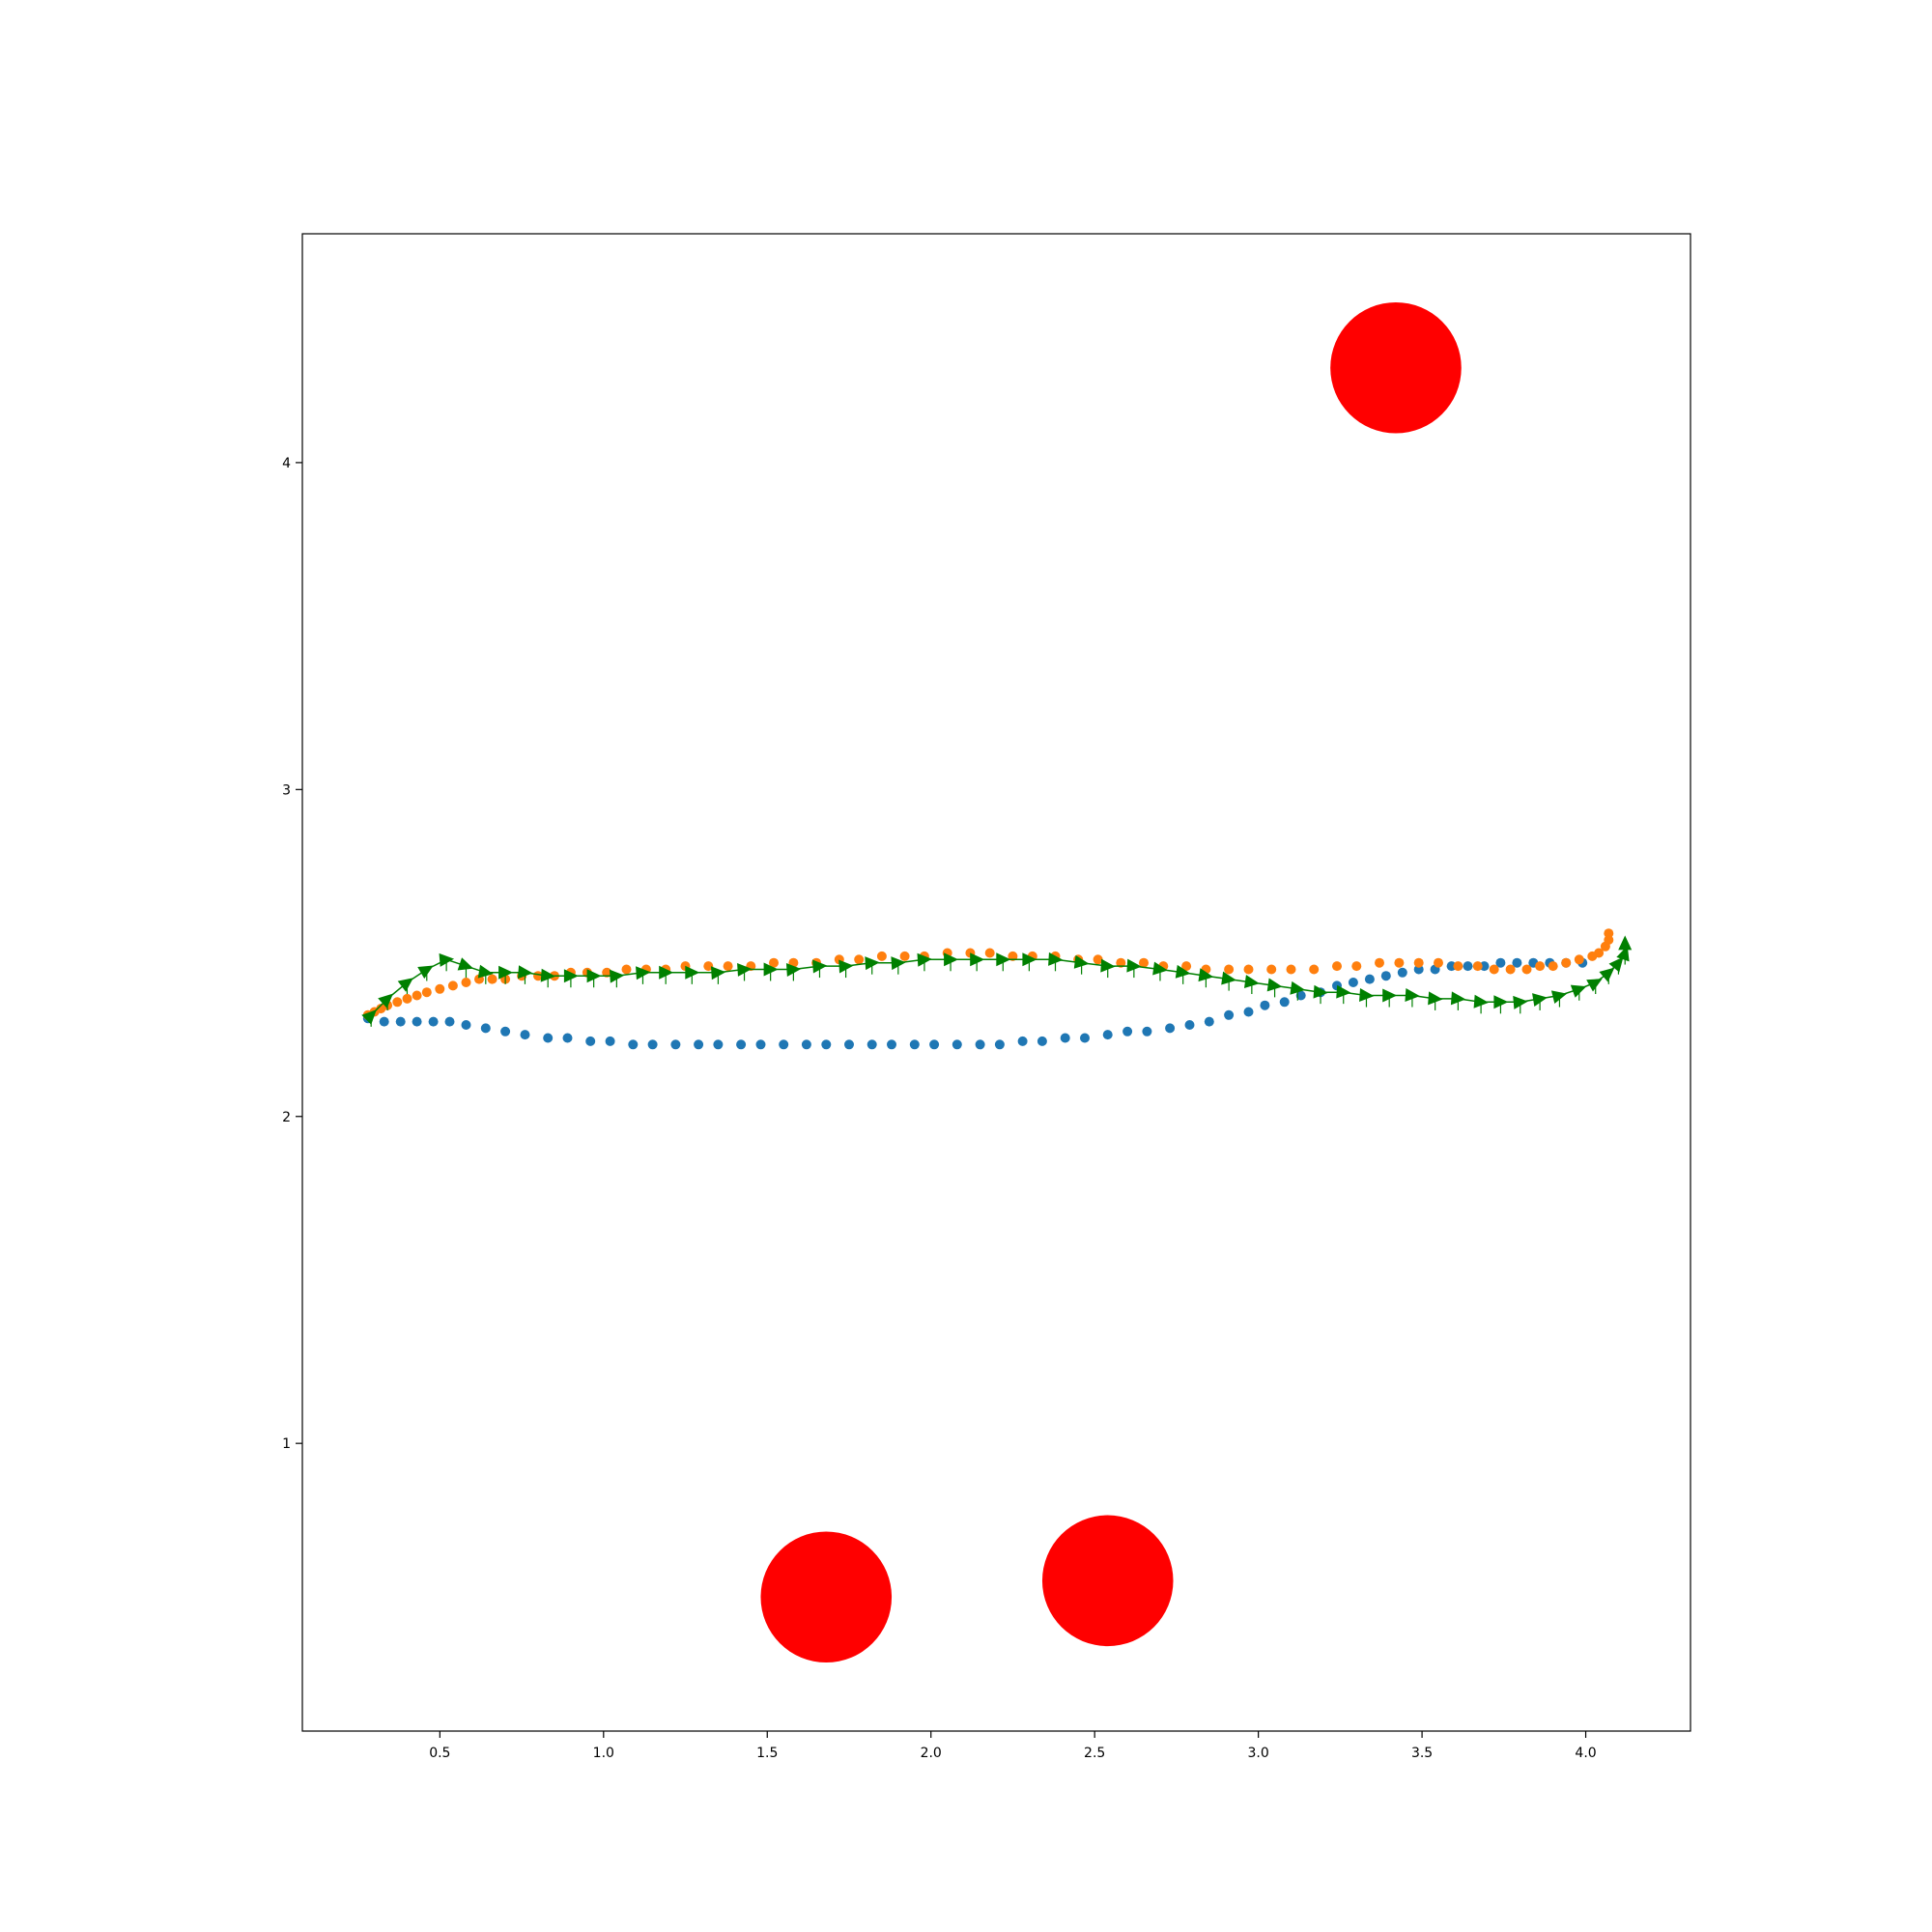 This screenshot has height=1932, width=1932. What do you see at coordinates (1422, 1753) in the screenshot?
I see `x-tick-label: 3.5` at bounding box center [1422, 1753].